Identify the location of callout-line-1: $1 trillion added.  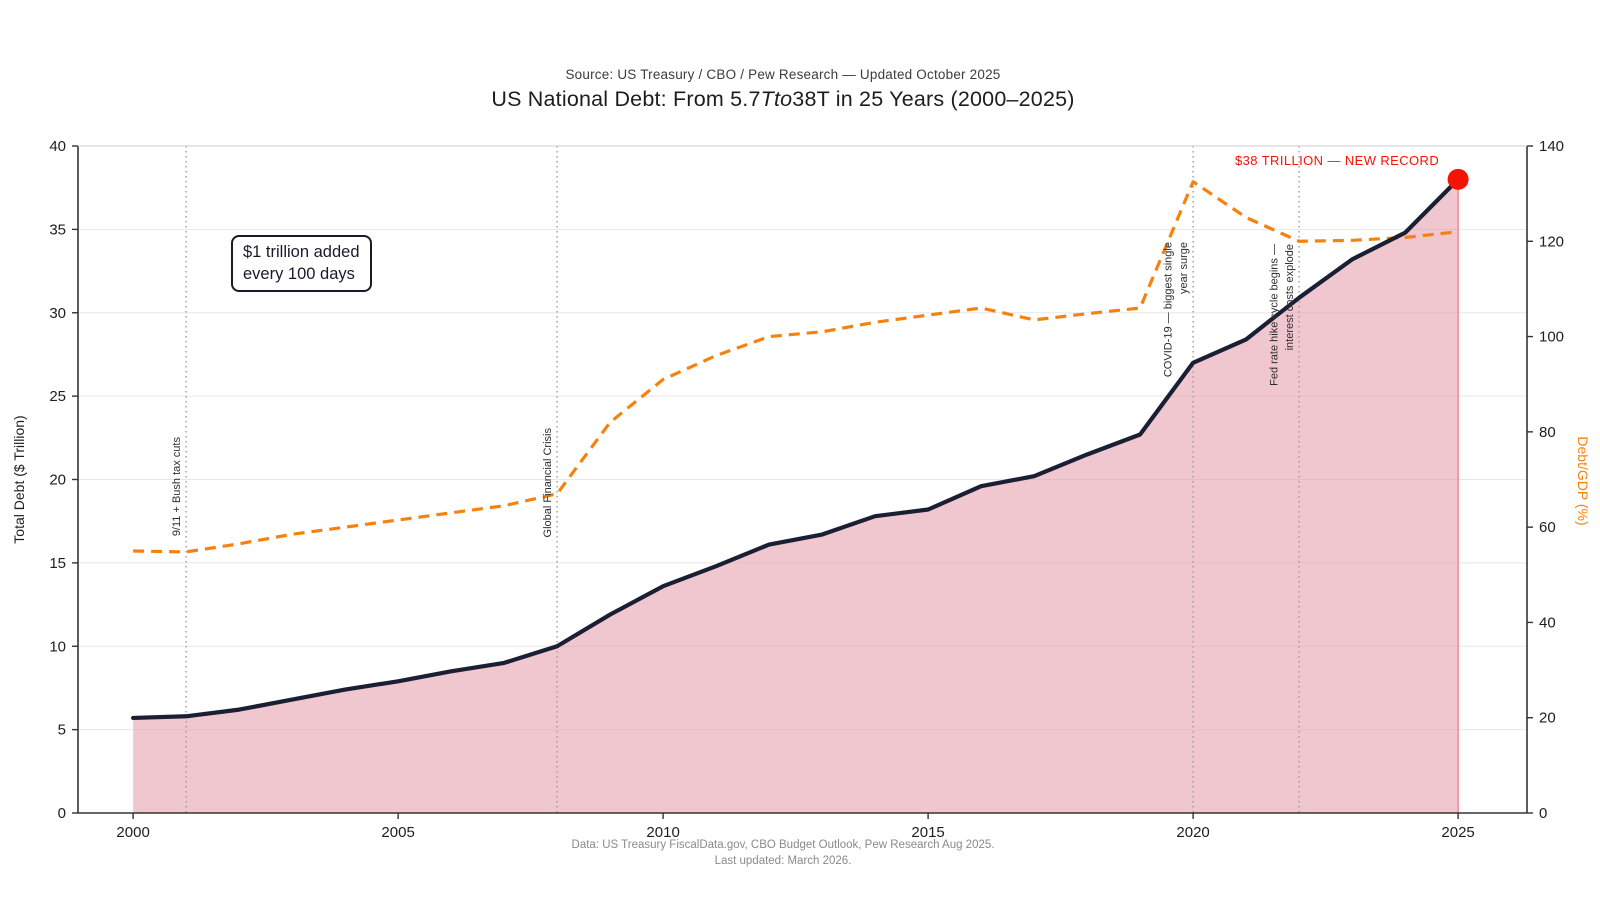
(301, 252).